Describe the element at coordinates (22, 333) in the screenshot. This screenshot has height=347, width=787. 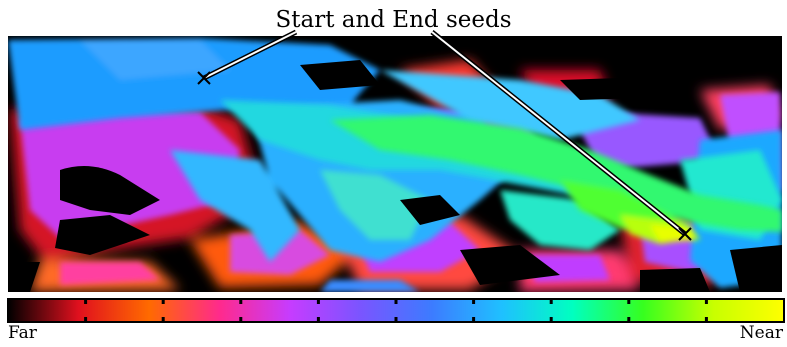
I see `colorbar-far-label: Far` at that location.